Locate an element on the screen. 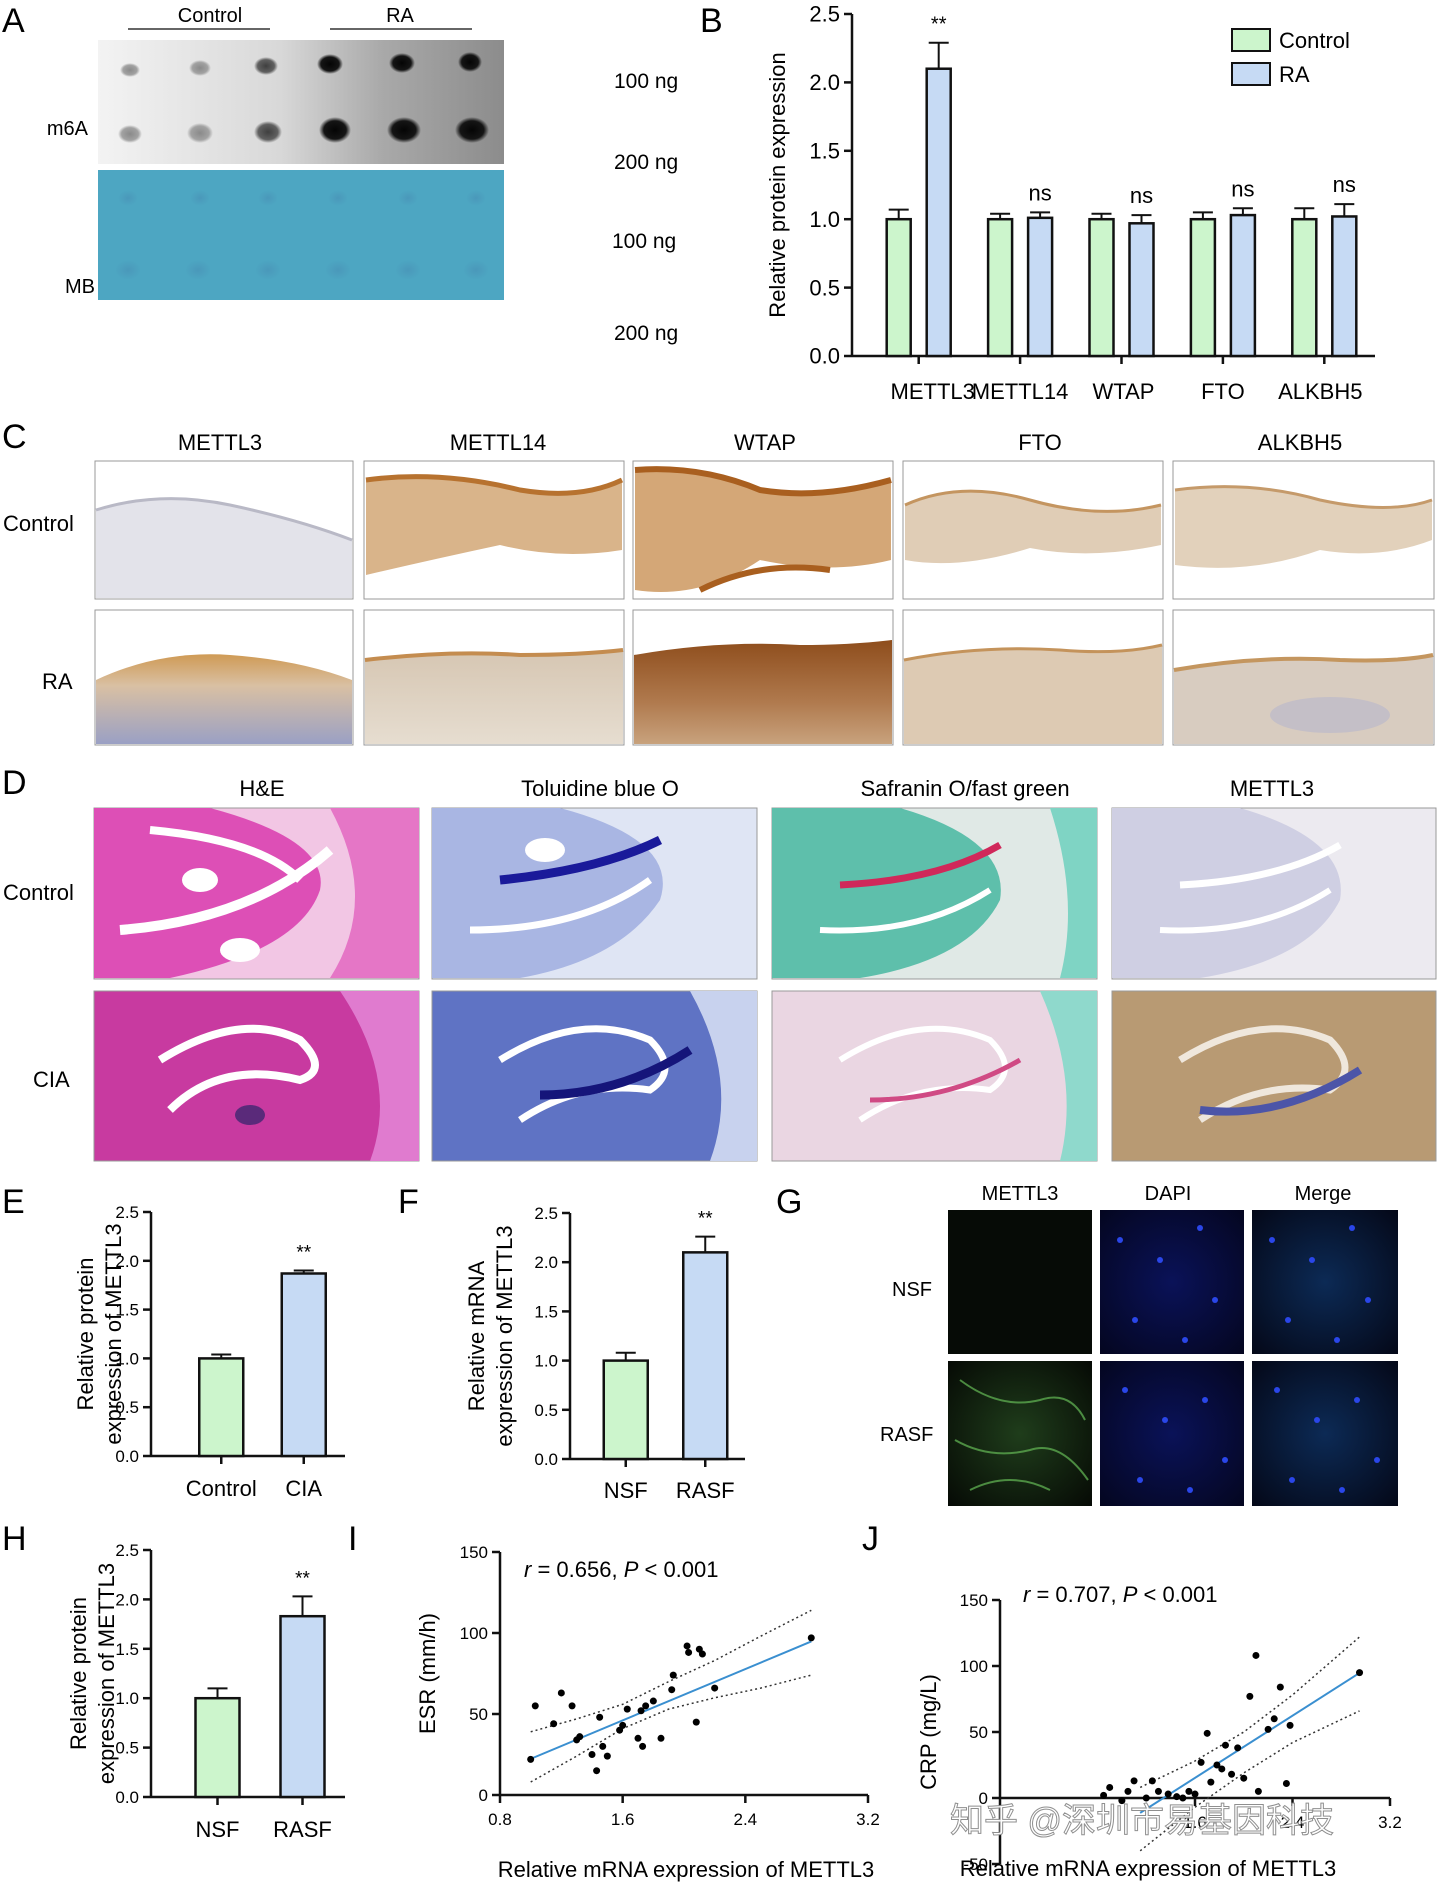 The height and width of the screenshot is (1890, 1440). fluorescence-image-nsf-mettl3 is located at coordinates (1020, 1282).